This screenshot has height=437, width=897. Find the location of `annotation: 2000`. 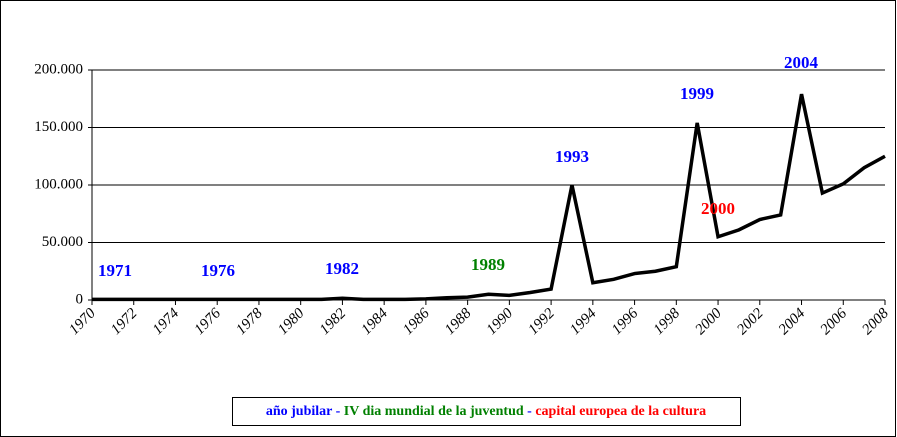

annotation: 2000 is located at coordinates (718, 208).